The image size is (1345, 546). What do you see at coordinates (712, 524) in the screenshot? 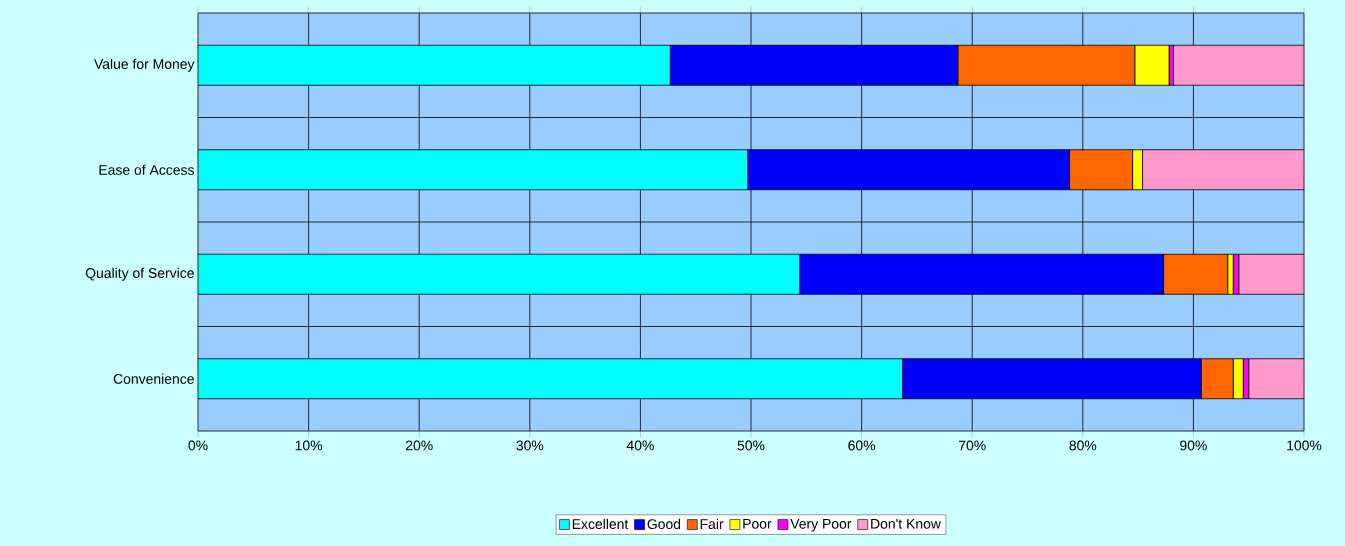
I see `legend-label: Fair` at bounding box center [712, 524].